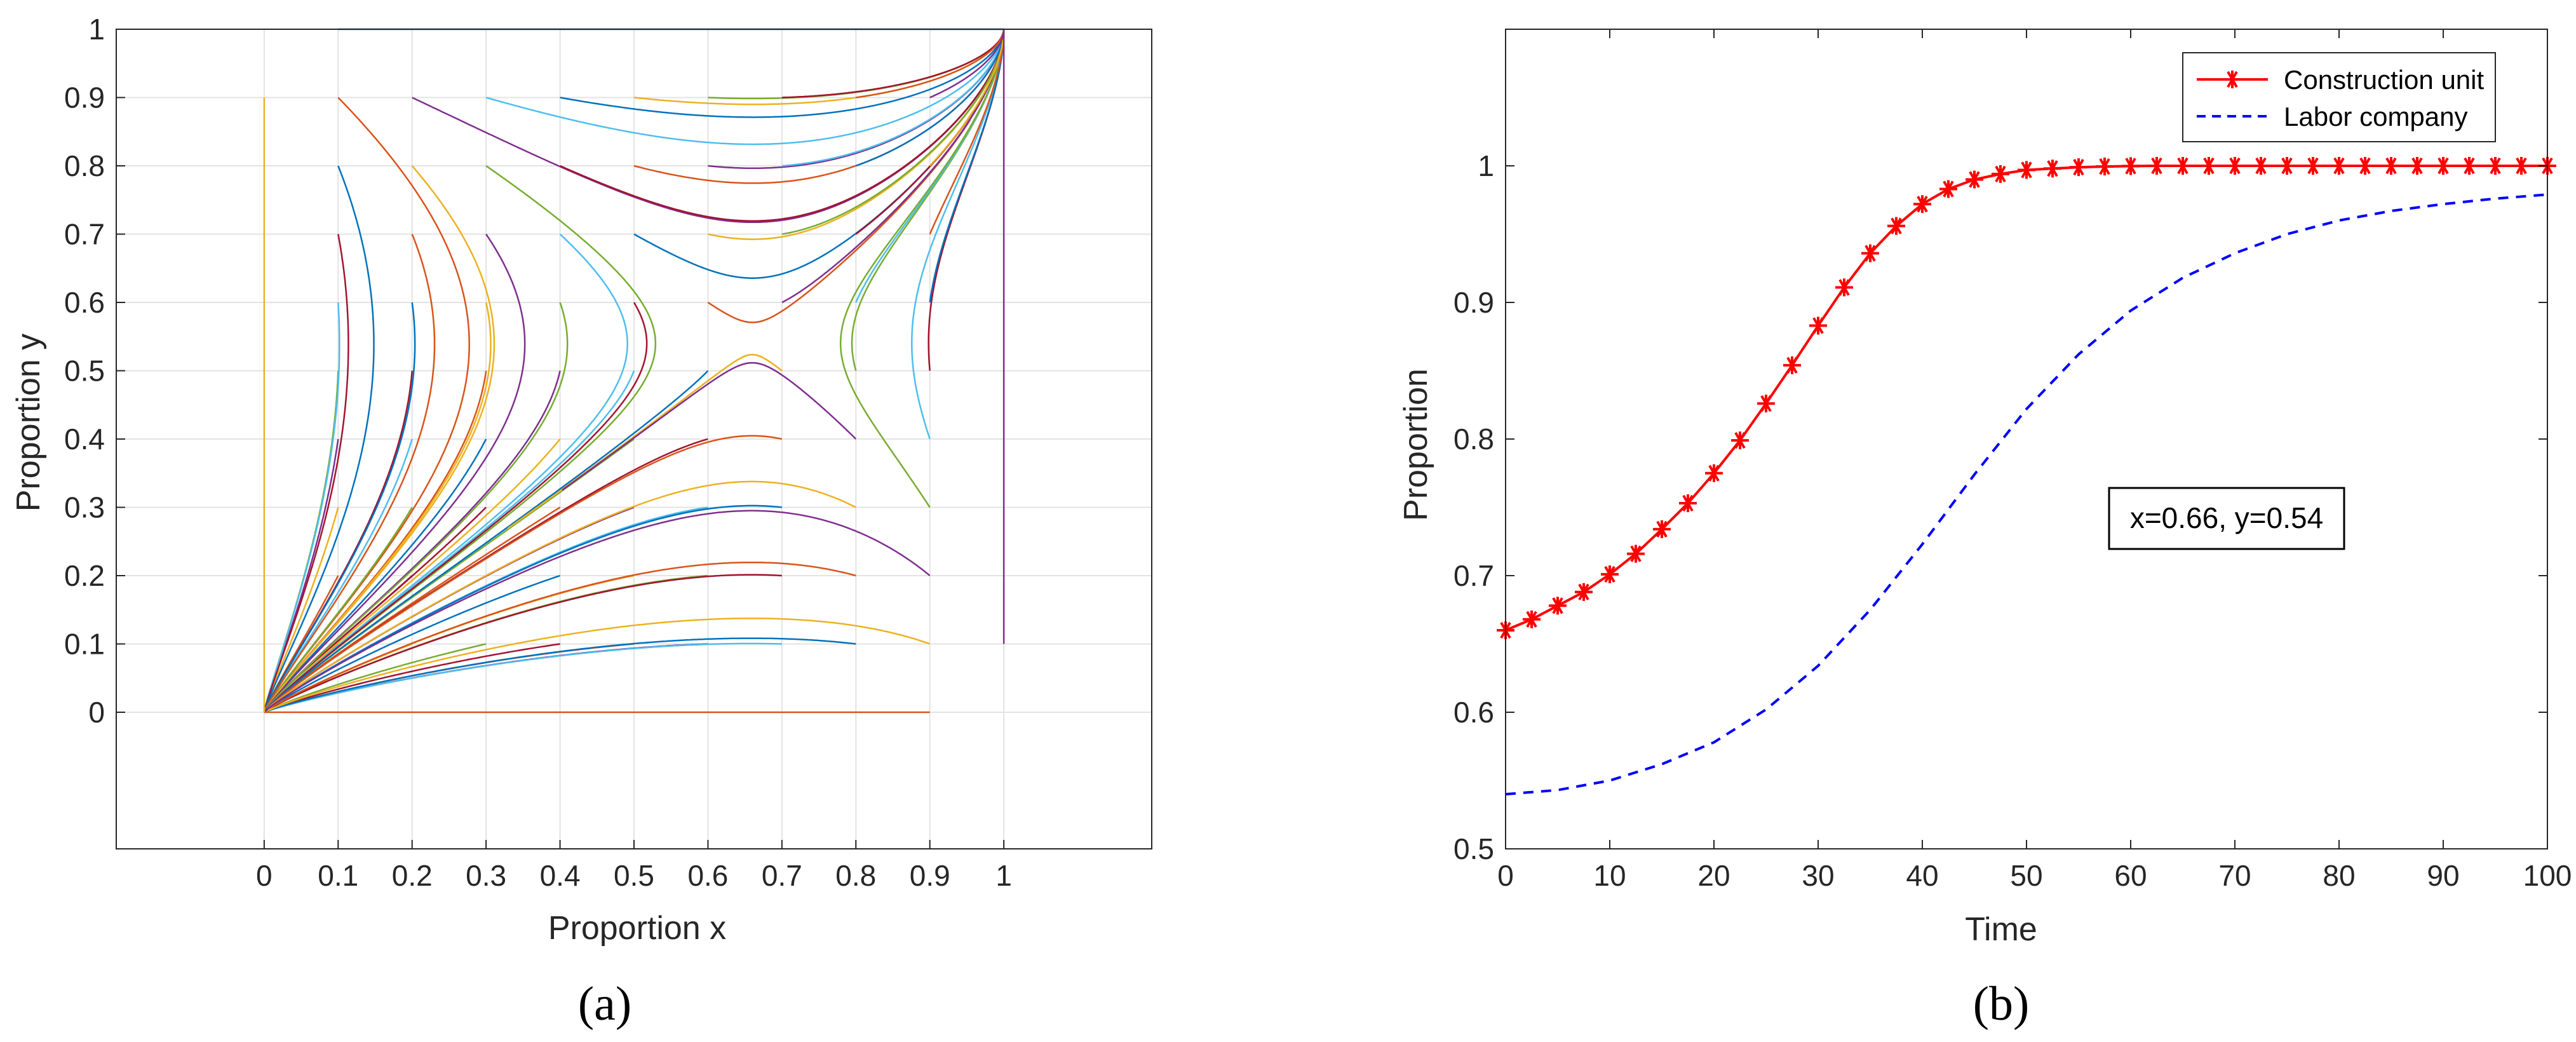 Image resolution: width=2576 pixels, height=1042 pixels. I want to click on x-tick-label: 0.3, so click(486, 875).